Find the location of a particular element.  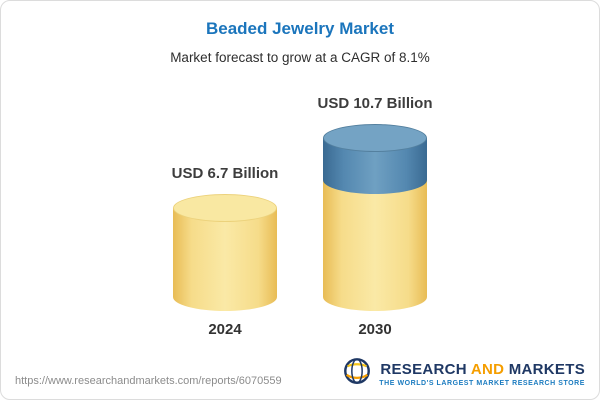

cylinder-2030 is located at coordinates (375, 217).